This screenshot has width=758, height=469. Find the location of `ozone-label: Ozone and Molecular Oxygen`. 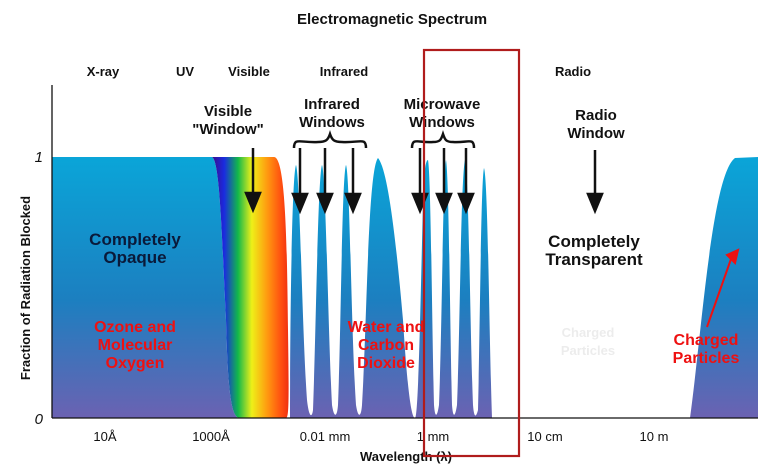

ozone-label: Ozone and Molecular Oxygen is located at coordinates (135, 345).